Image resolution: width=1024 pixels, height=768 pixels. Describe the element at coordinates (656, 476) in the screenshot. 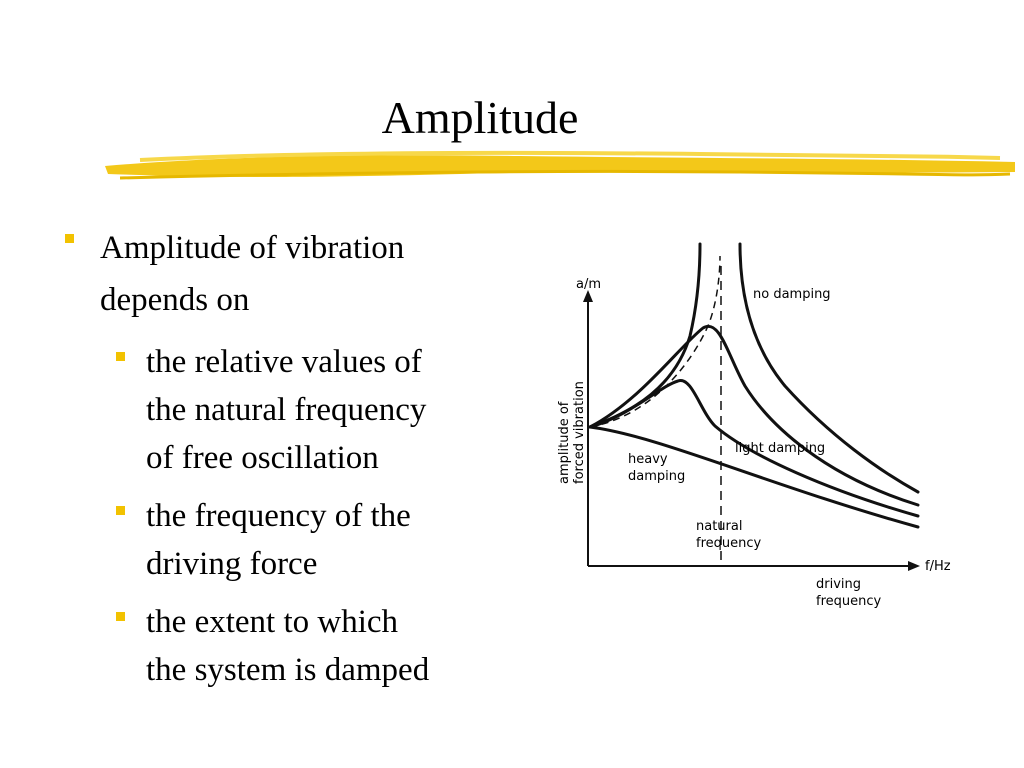

I see `heavy-damping-label: damping` at that location.